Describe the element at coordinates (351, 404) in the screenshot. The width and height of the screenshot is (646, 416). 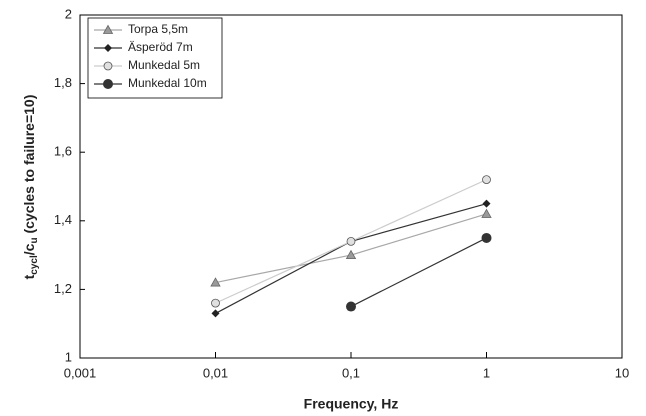
I see `x-axis-label: Frequency, Hz` at that location.